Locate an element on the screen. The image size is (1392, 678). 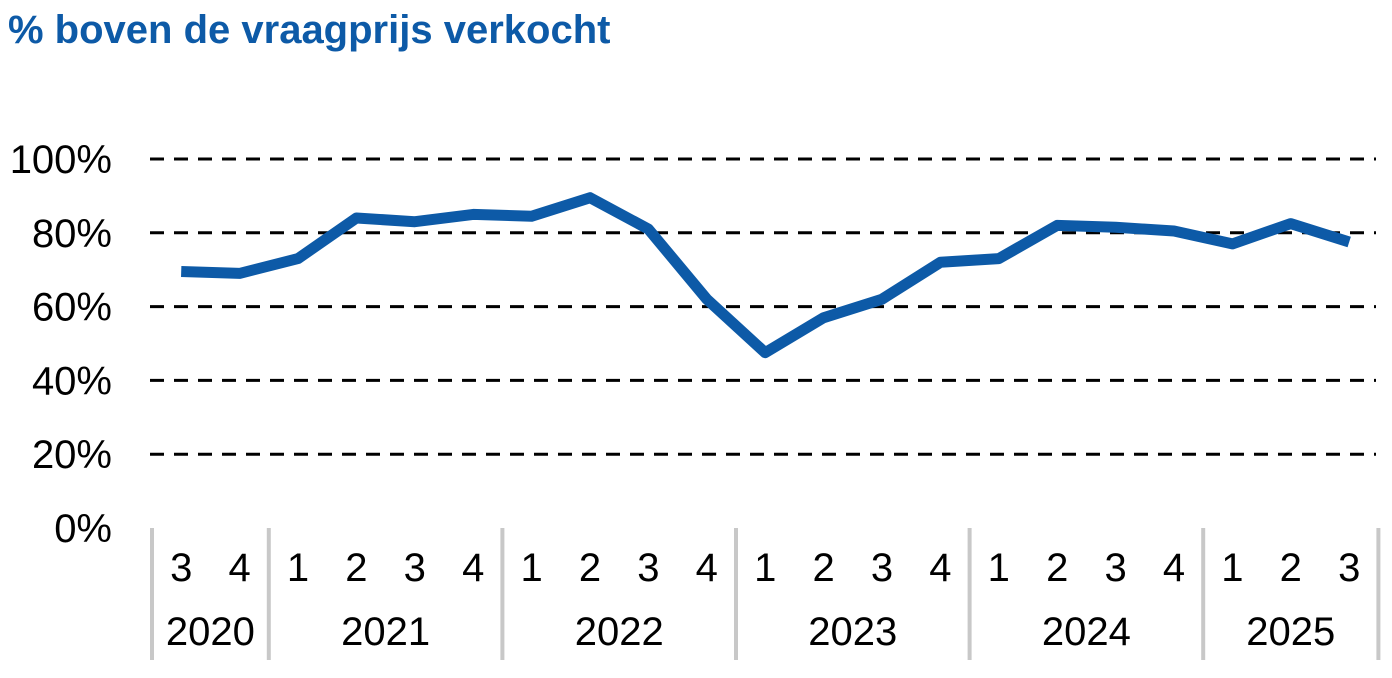
y-tick-label: 0% is located at coordinates (83, 529).